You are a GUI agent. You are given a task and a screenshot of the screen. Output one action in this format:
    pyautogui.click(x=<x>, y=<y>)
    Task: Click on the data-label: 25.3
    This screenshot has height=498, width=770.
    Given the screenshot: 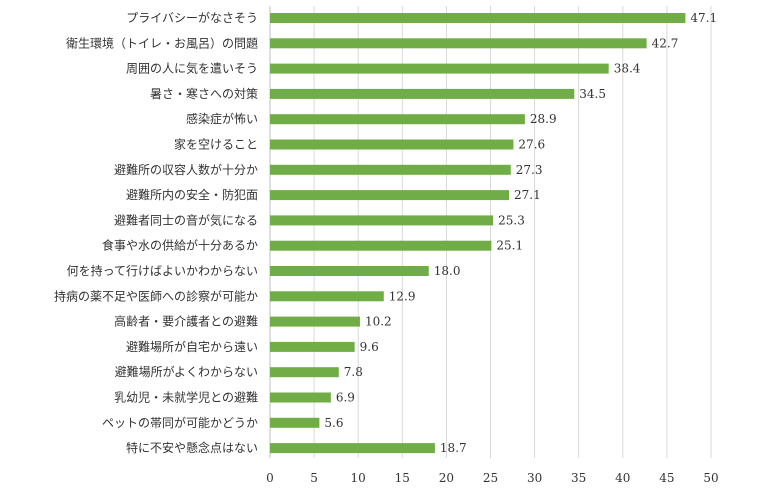 What is the action you would take?
    pyautogui.click(x=511, y=220)
    